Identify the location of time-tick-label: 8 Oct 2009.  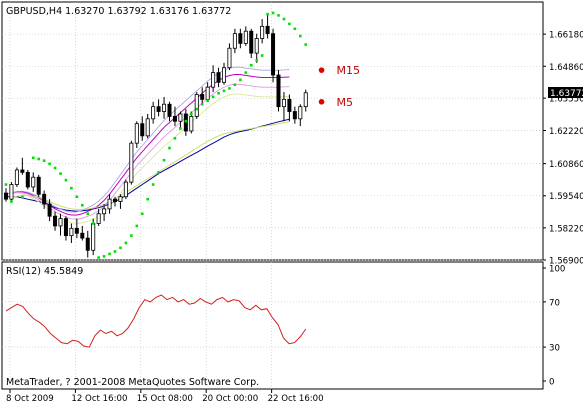
(30, 399).